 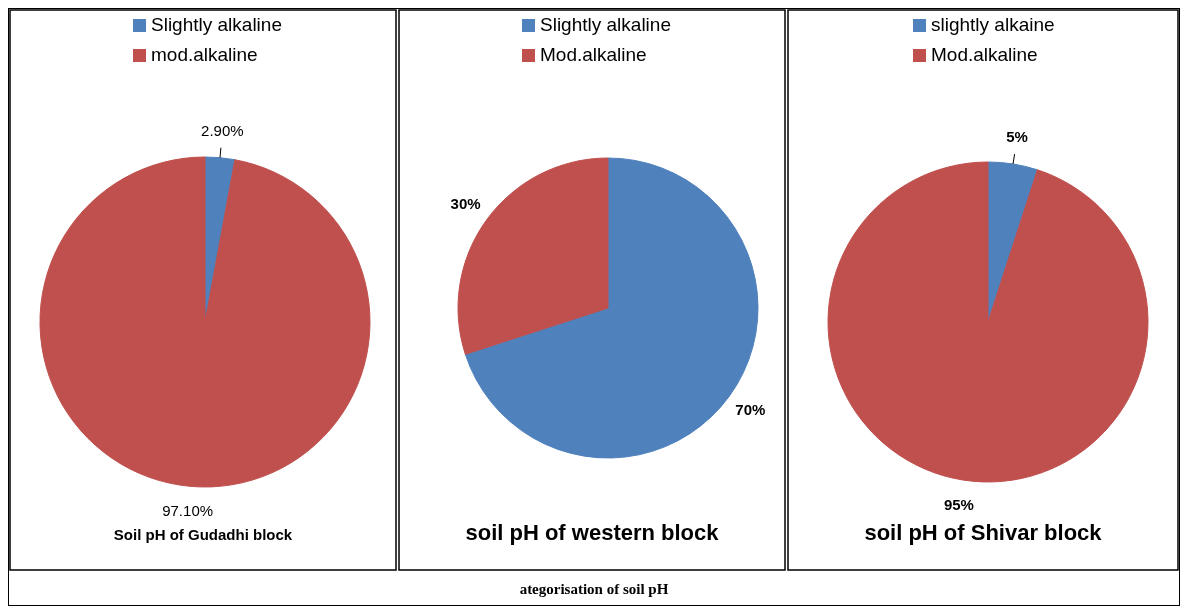 What do you see at coordinates (958, 504) in the screenshot?
I see `data-label: 95%` at bounding box center [958, 504].